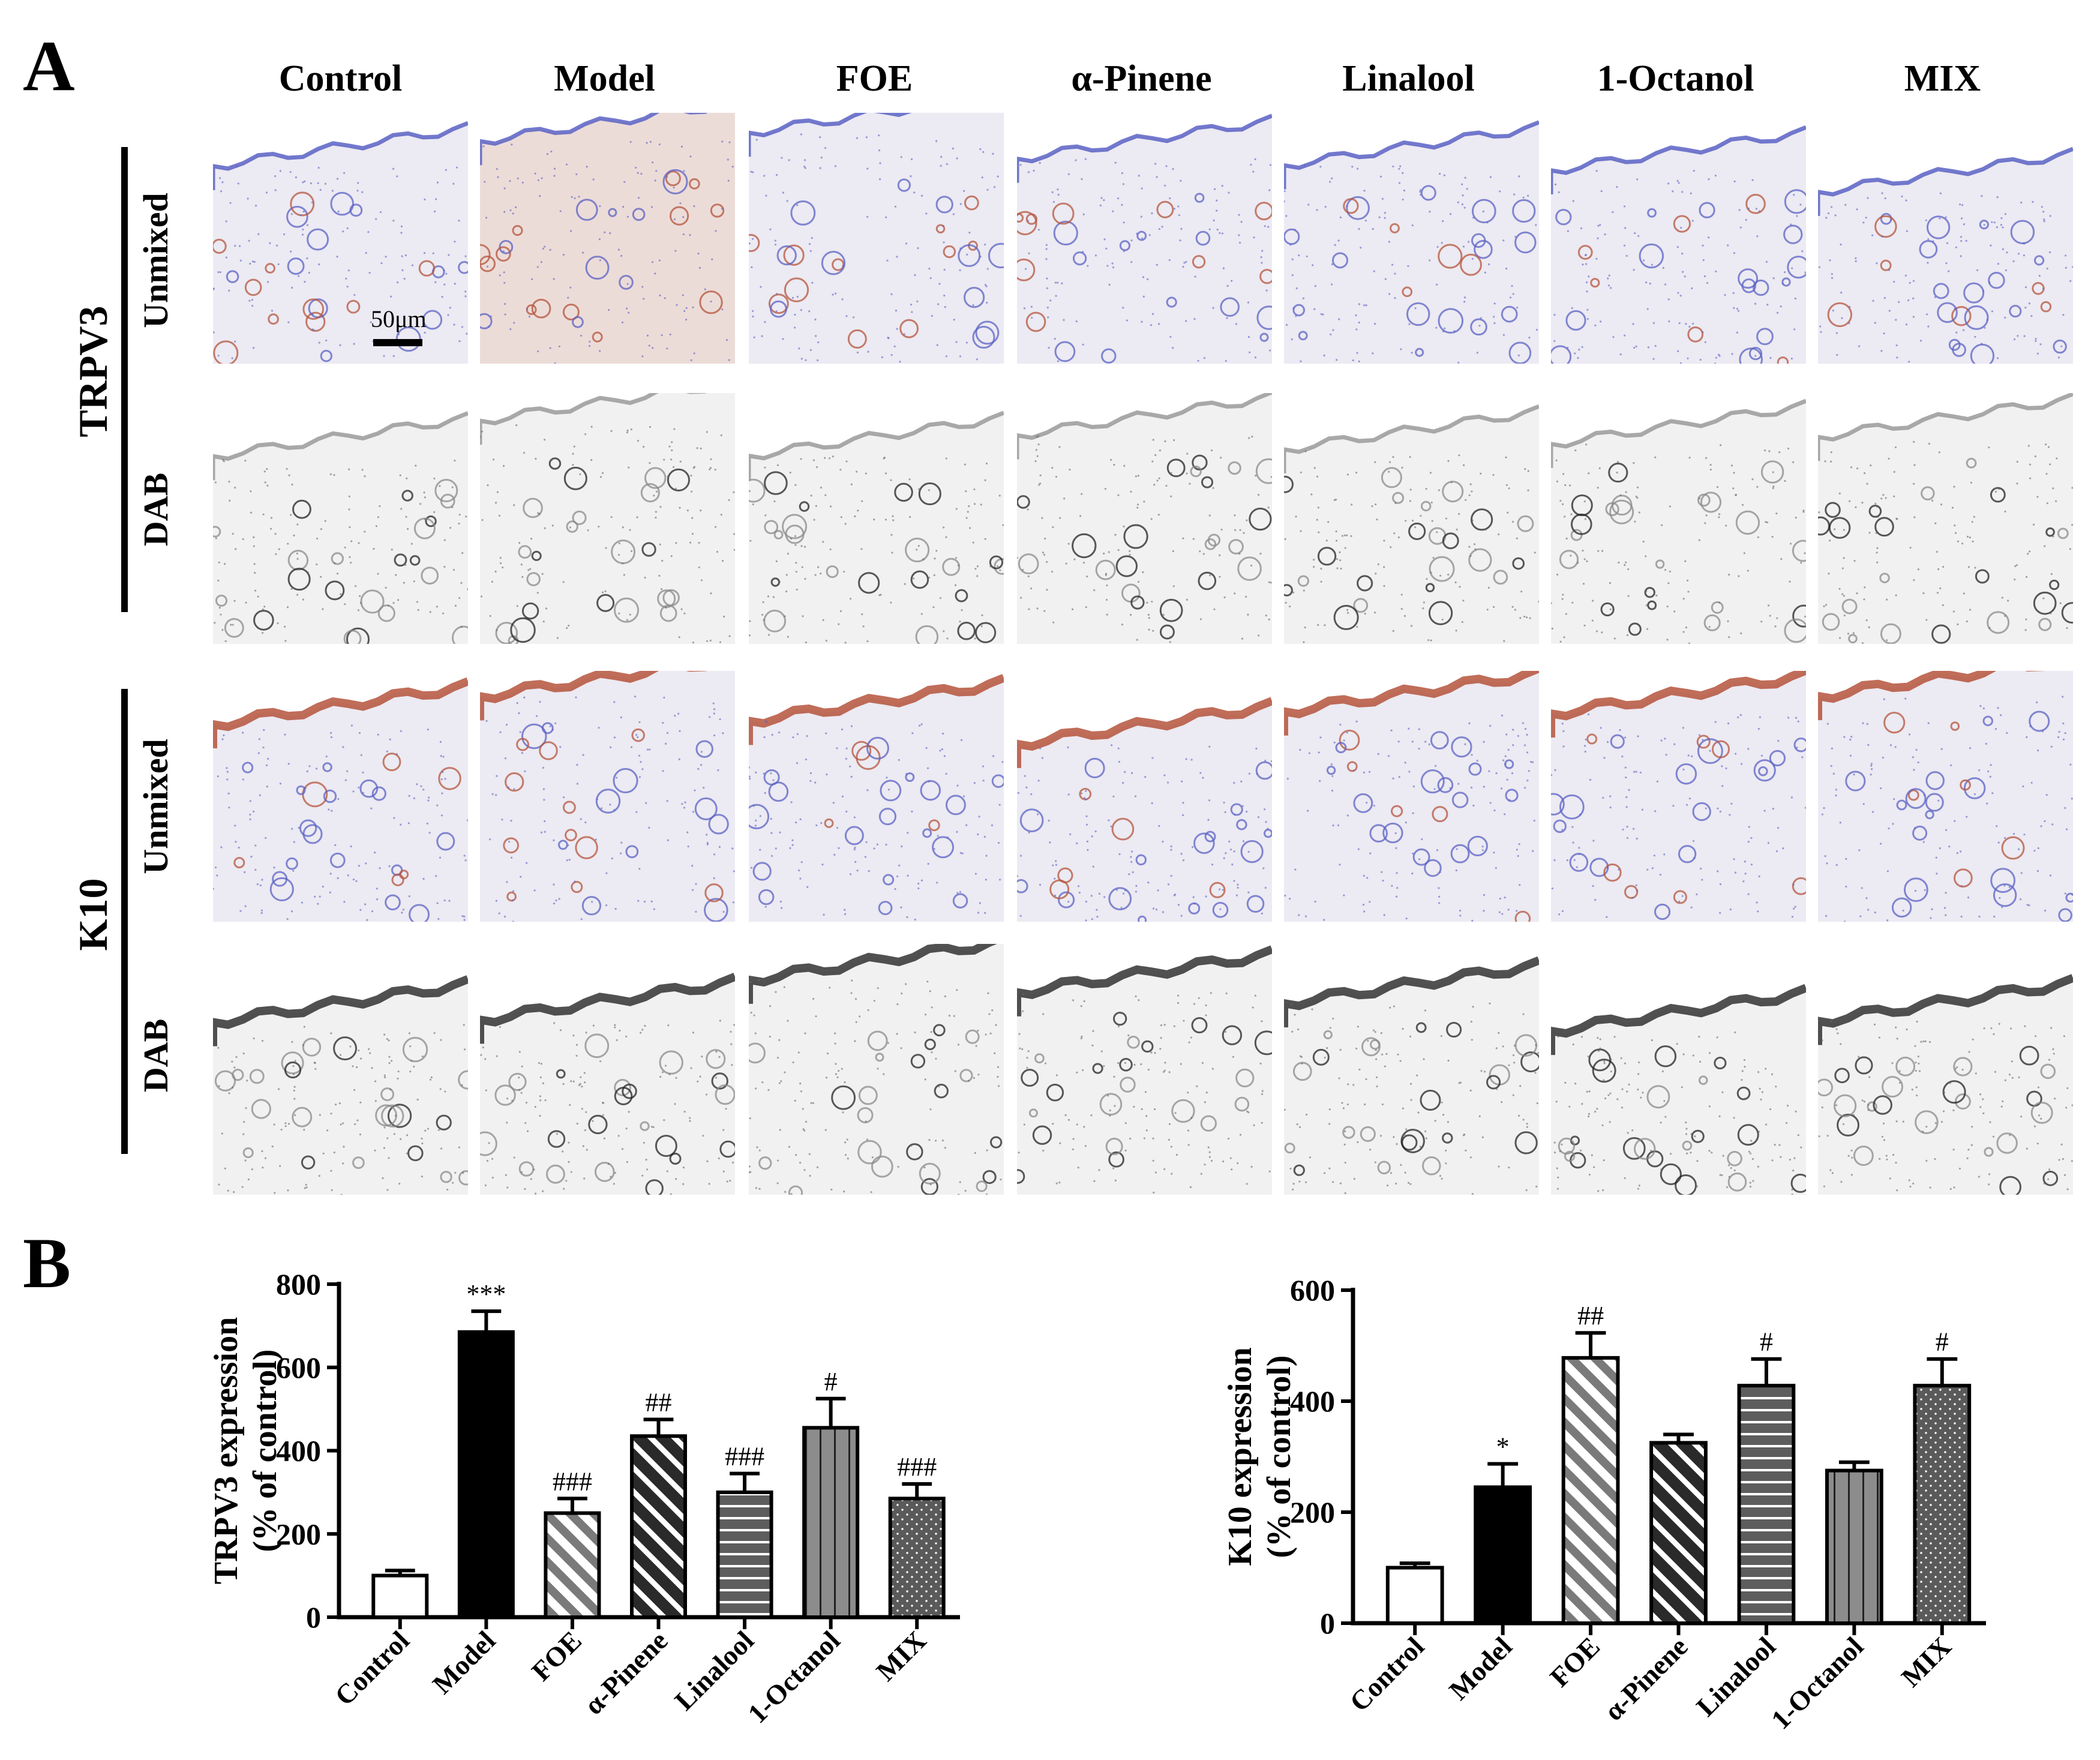 Image resolution: width=2100 pixels, height=1760 pixels. What do you see at coordinates (1945, 239) in the screenshot?
I see `micrograph-unmixed-trpv3-mix` at bounding box center [1945, 239].